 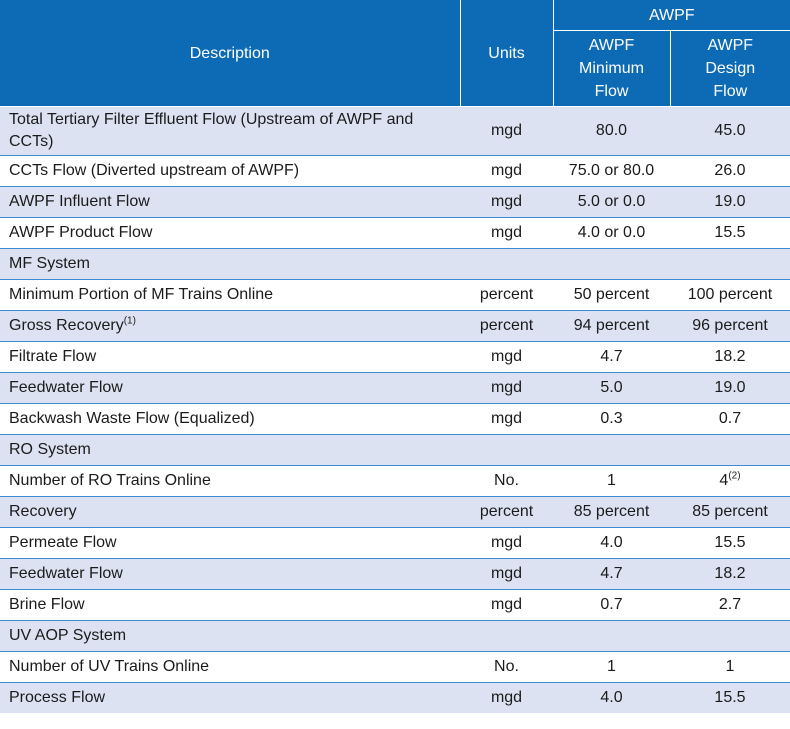 I want to click on cell-design-flow: 0.7, so click(x=730, y=419).